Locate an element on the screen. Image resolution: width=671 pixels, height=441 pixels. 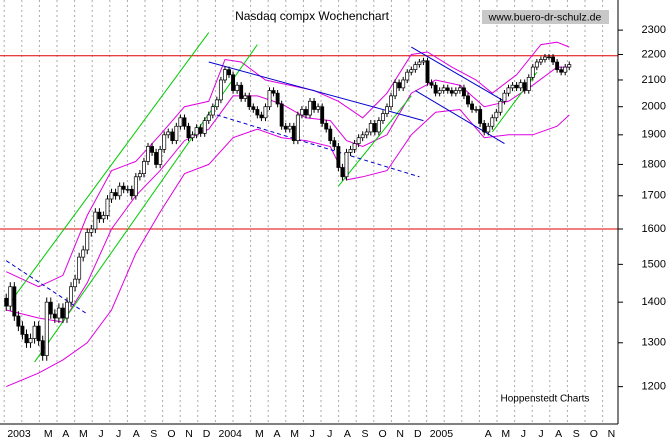
trend-line is located at coordinates (458, 74).